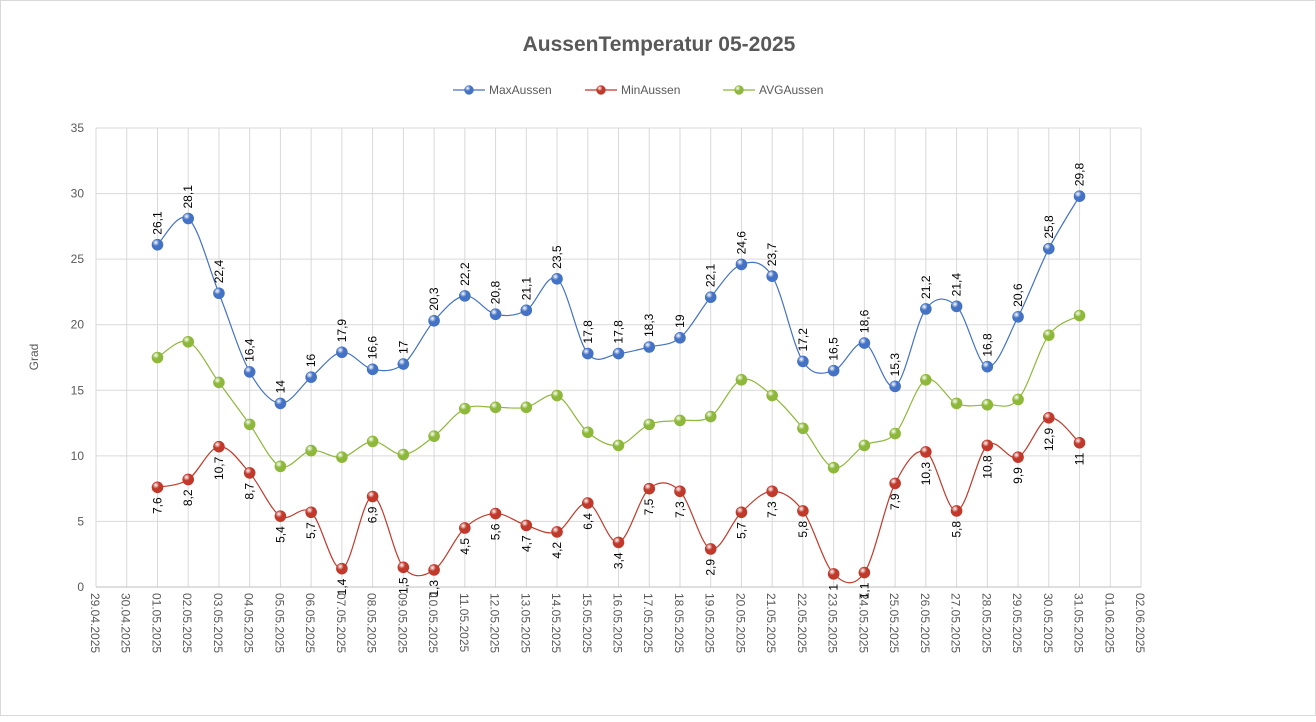 This screenshot has height=722, width=1316. I want to click on y-tick-label: 5, so click(80, 521).